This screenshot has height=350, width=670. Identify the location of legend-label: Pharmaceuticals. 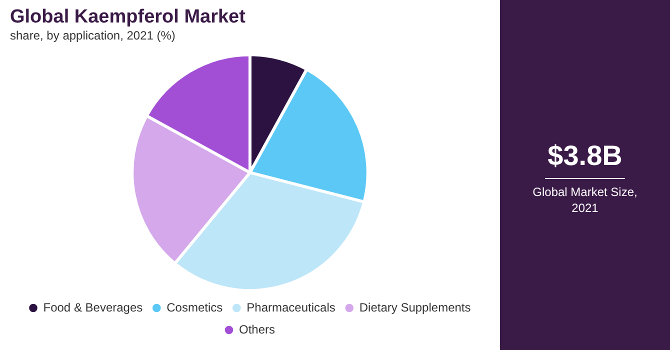
(291, 307).